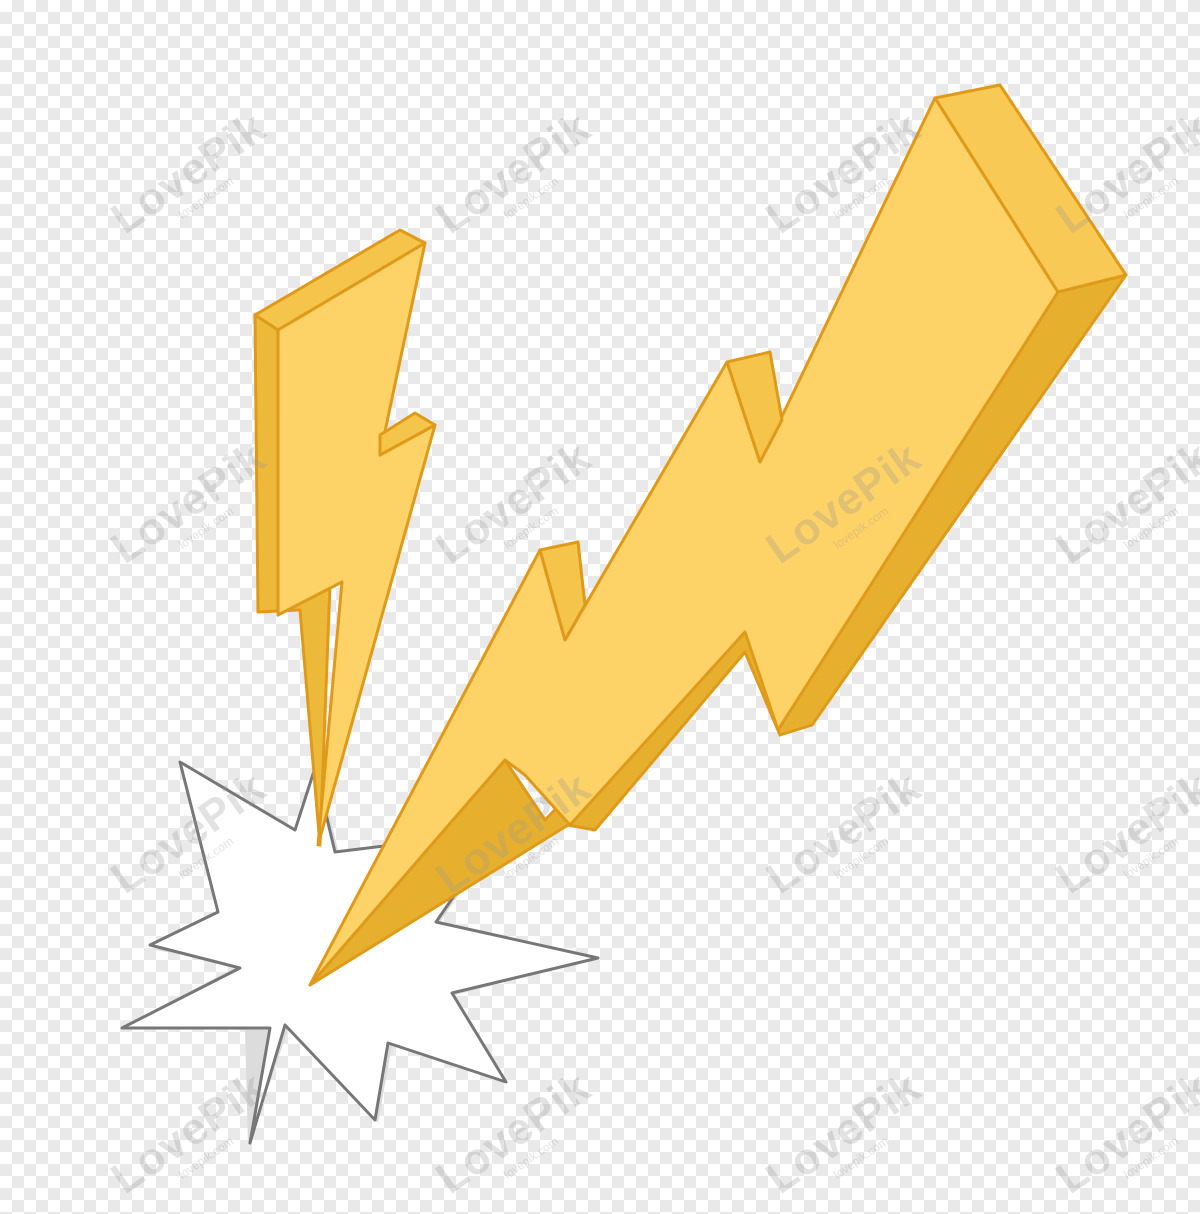 Image resolution: width=1200 pixels, height=1214 pixels. Describe the element at coordinates (1030, 188) in the screenshot. I see `big-bolt-top` at that location.